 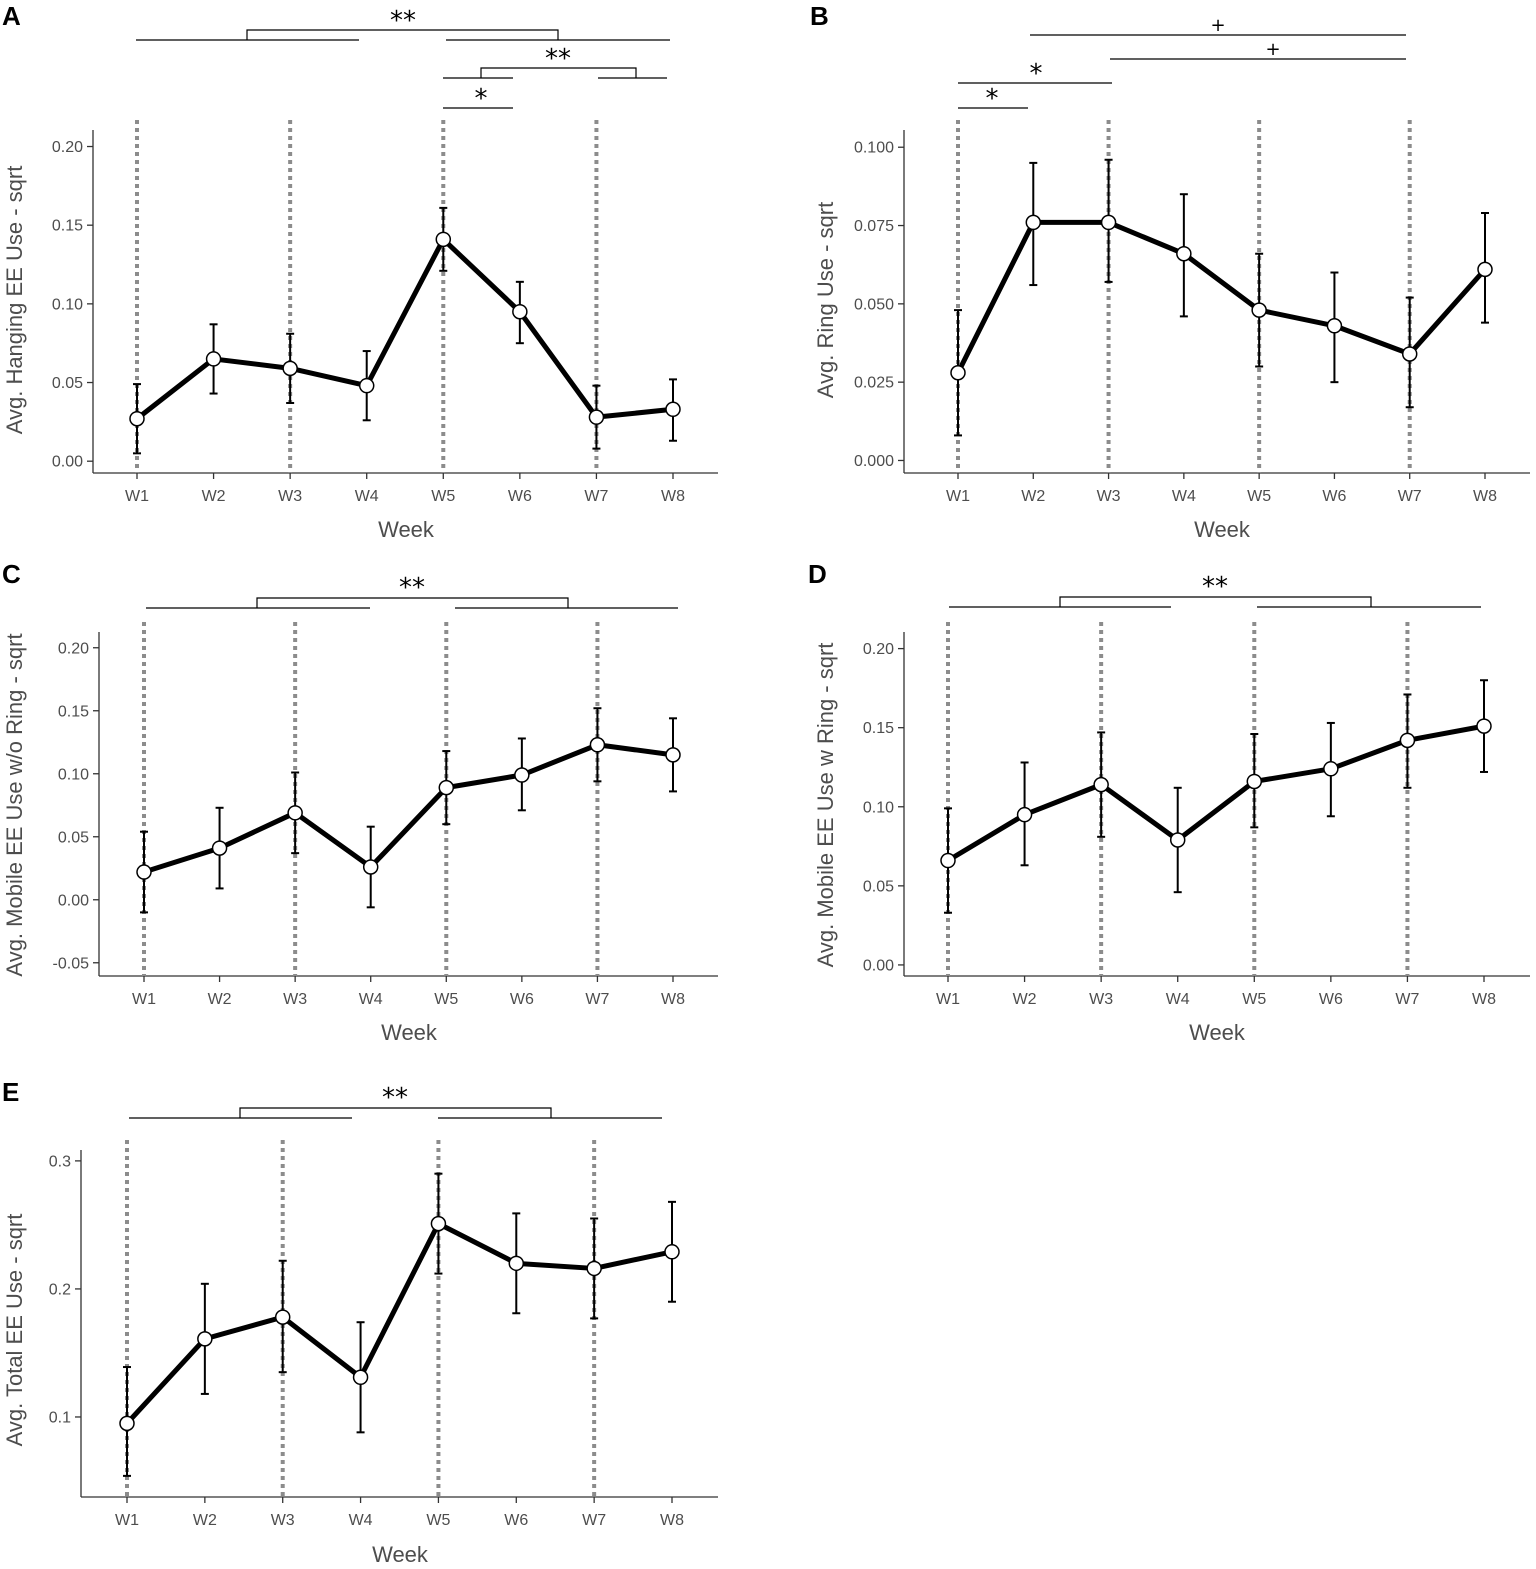 What do you see at coordinates (825, 805) in the screenshot?
I see `panel-d-ylabel: Avg. Mobile EE Use w Ring - sqrt` at bounding box center [825, 805].